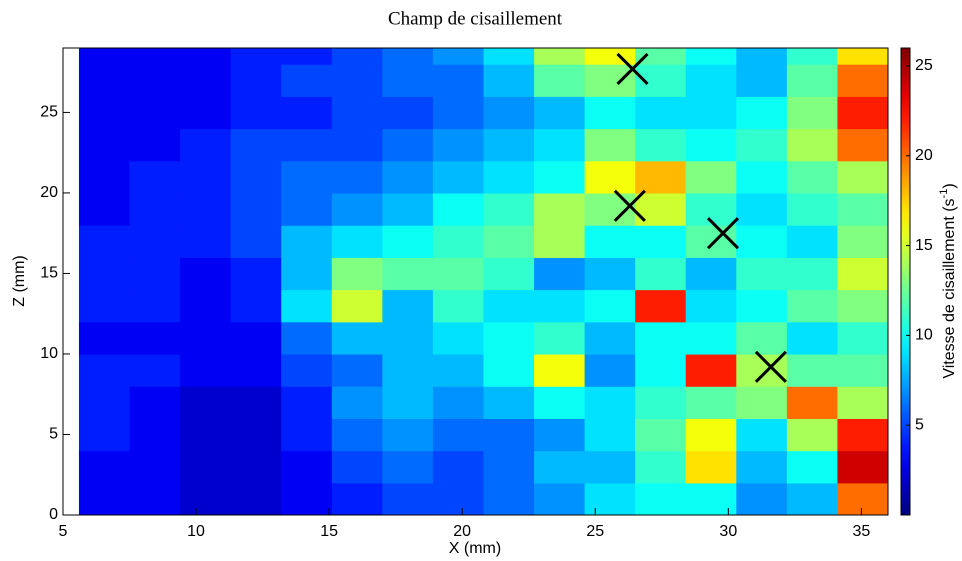 This screenshot has height=561, width=962. What do you see at coordinates (49, 353) in the screenshot?
I see `y-tick-label: 10` at bounding box center [49, 353].